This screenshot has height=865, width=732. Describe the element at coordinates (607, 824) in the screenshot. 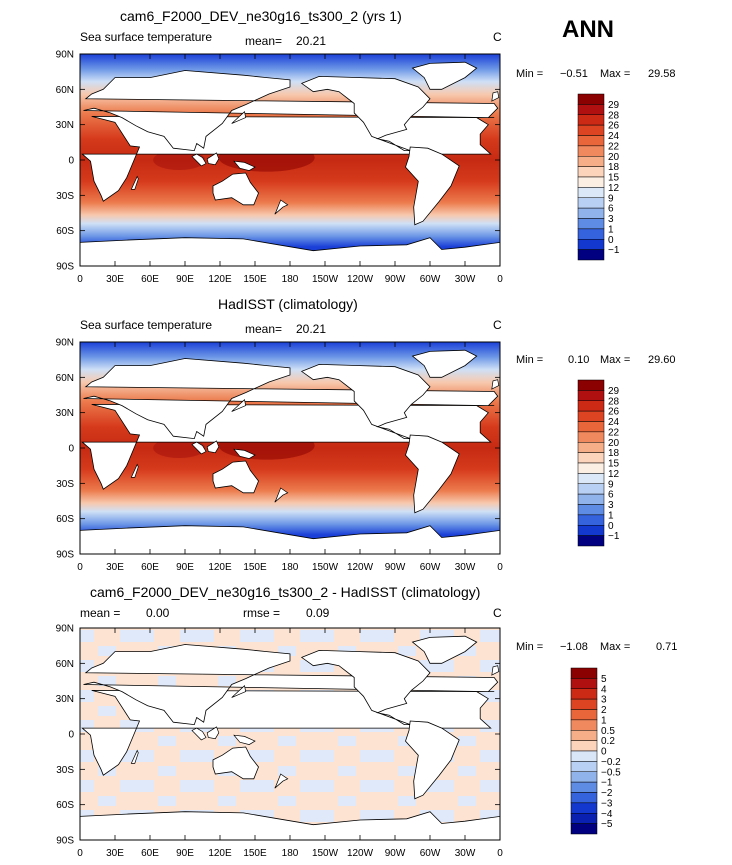

I see `colorbar-label: −5` at that location.